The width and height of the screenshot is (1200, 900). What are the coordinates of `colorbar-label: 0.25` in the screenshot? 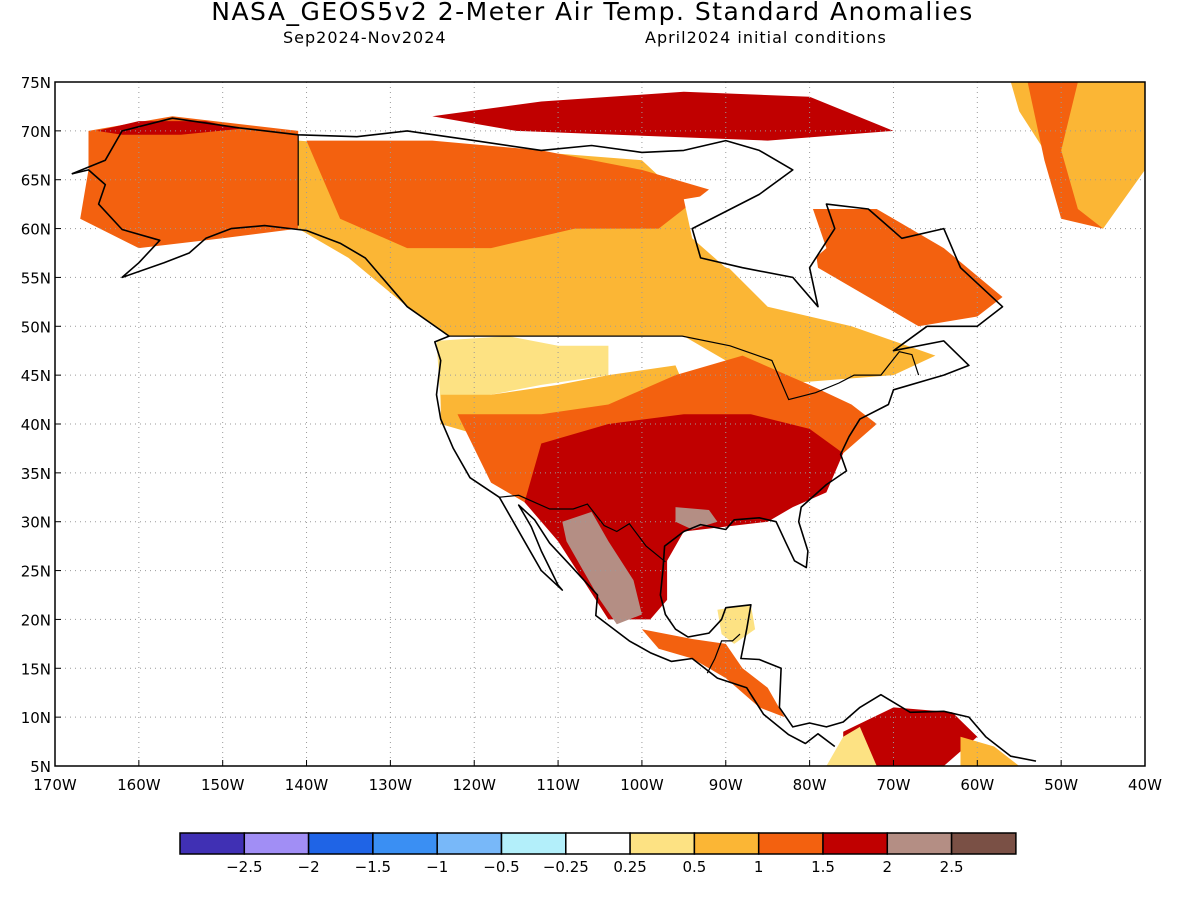 It's located at (629, 867).